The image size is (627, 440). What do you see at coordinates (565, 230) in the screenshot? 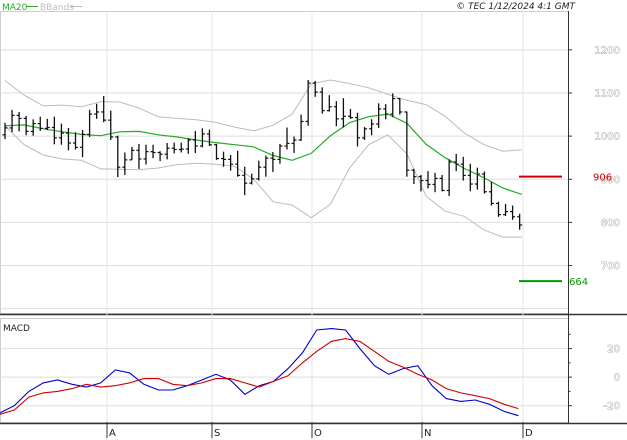
I see `price-levels: 906 664` at bounding box center [565, 230].